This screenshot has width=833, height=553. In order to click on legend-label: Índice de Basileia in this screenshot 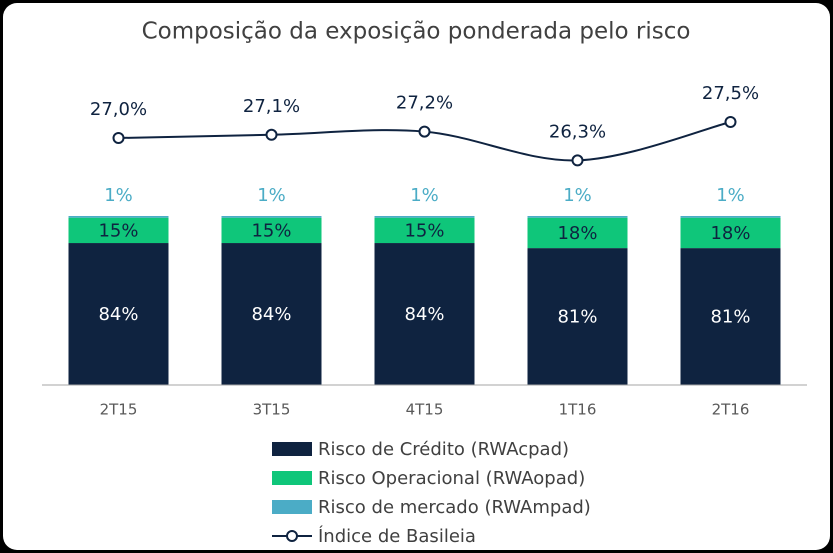, I will do `click(397, 536)`.